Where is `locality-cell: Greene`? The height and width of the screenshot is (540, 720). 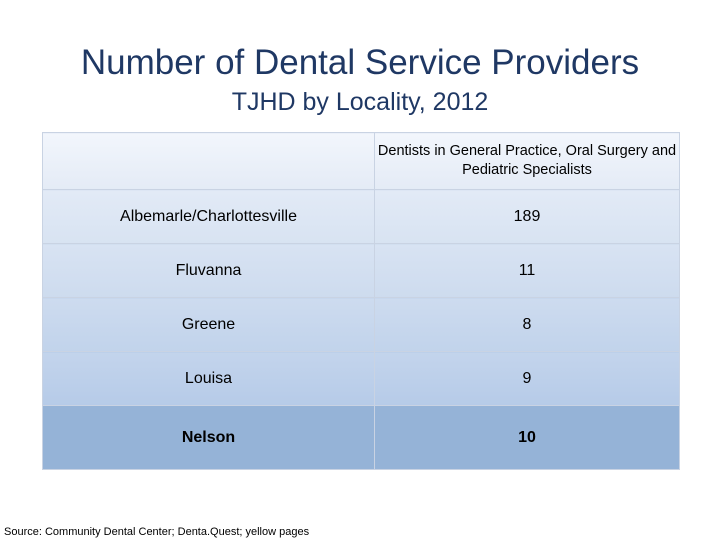
locality-cell: Greene is located at coordinates (208, 324).